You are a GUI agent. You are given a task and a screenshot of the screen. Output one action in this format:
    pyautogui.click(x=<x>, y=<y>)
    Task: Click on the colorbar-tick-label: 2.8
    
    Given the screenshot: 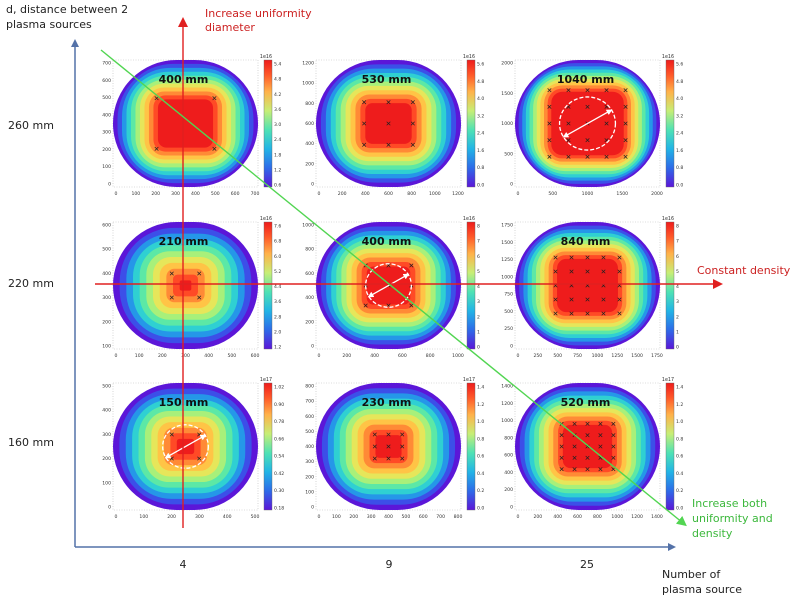 What is the action you would take?
    pyautogui.click(x=277, y=317)
    